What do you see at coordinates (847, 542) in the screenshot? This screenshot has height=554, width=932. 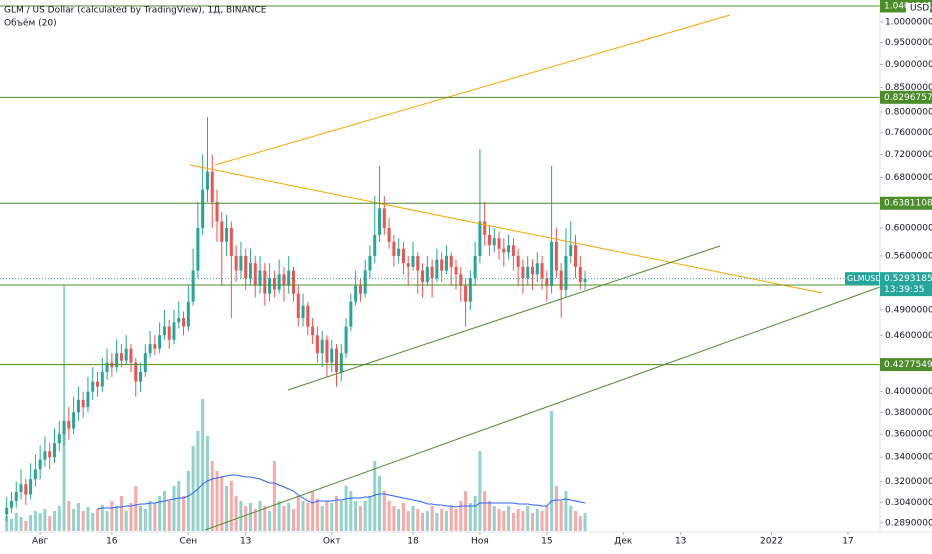 I see `x-tick-label: 17` at bounding box center [847, 542].